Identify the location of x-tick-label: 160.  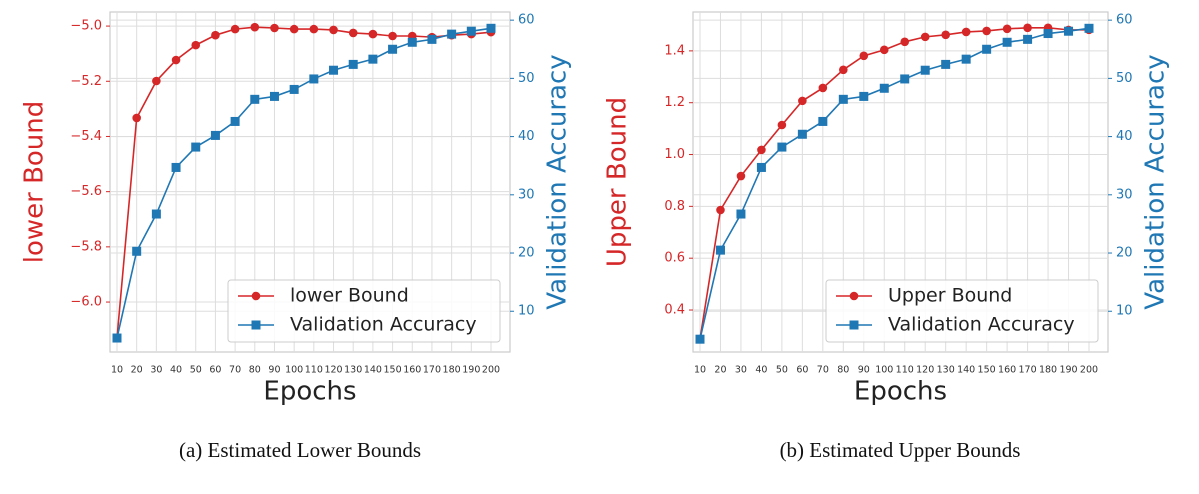
(412, 370).